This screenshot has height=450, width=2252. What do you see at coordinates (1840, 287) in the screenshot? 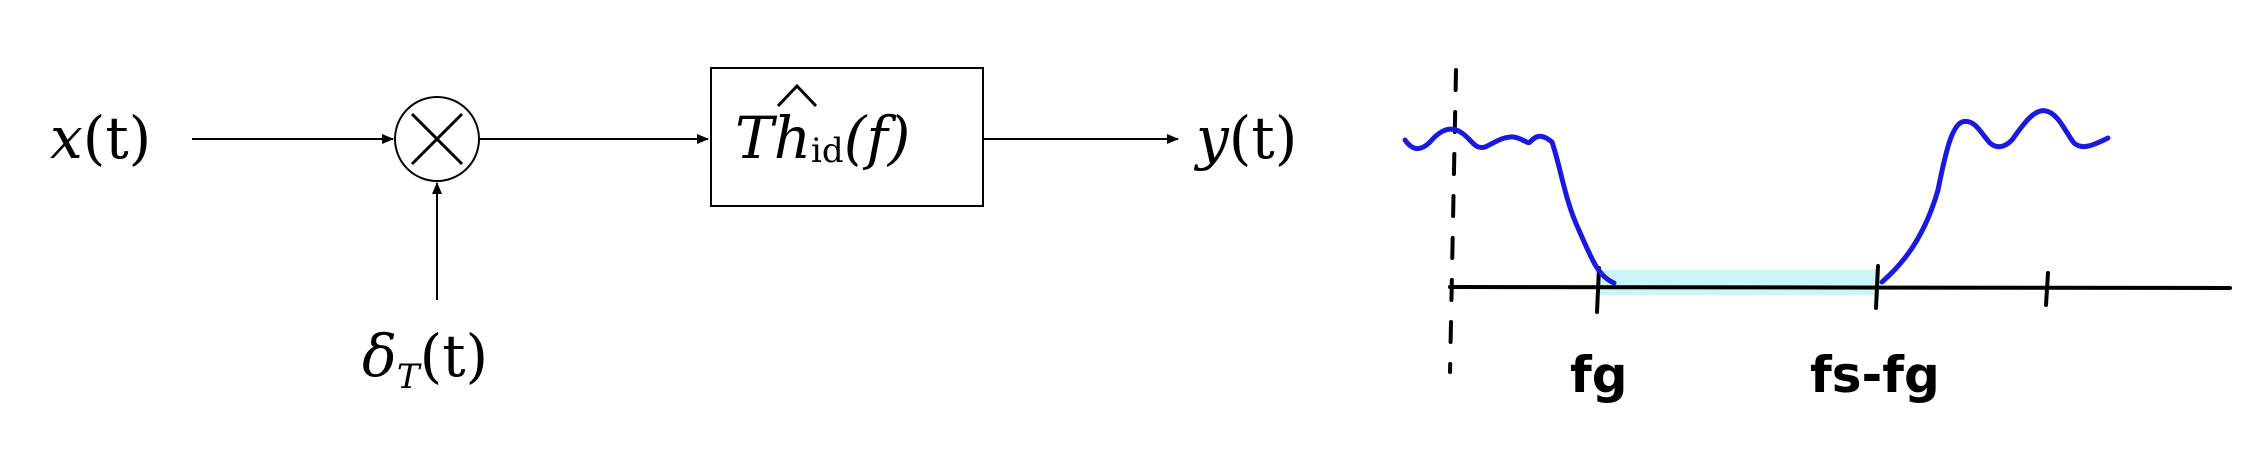
I see `frequency-axis` at bounding box center [1840, 287].